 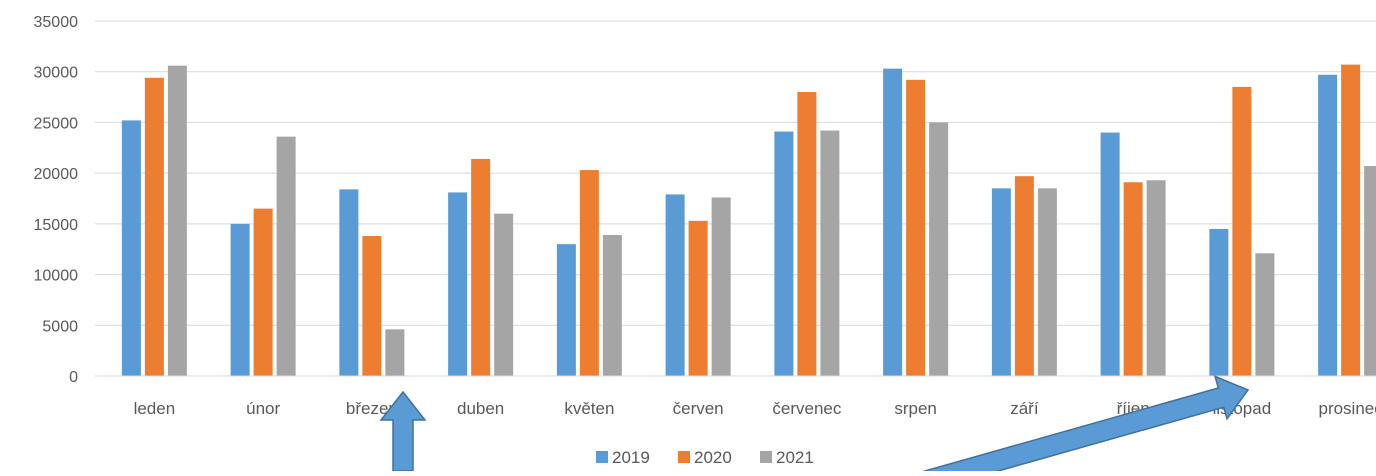 I want to click on x-tick-label: září, so click(x=1024, y=408).